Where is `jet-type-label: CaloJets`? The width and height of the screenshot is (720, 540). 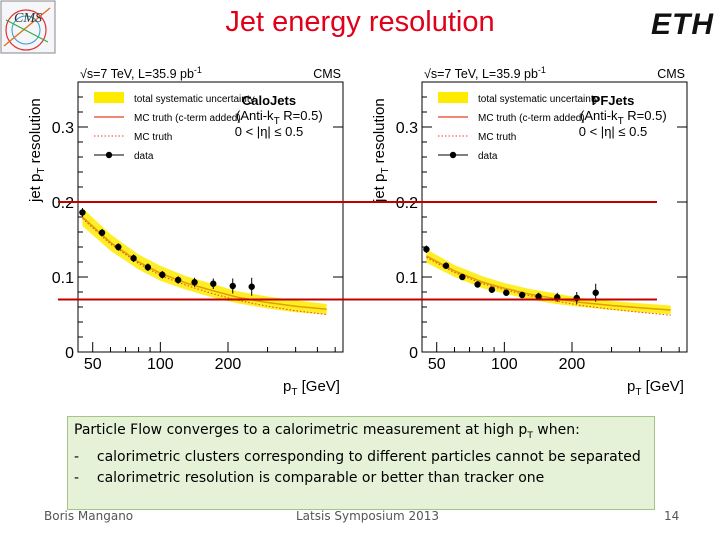
jet-type-label: CaloJets is located at coordinates (269, 100).